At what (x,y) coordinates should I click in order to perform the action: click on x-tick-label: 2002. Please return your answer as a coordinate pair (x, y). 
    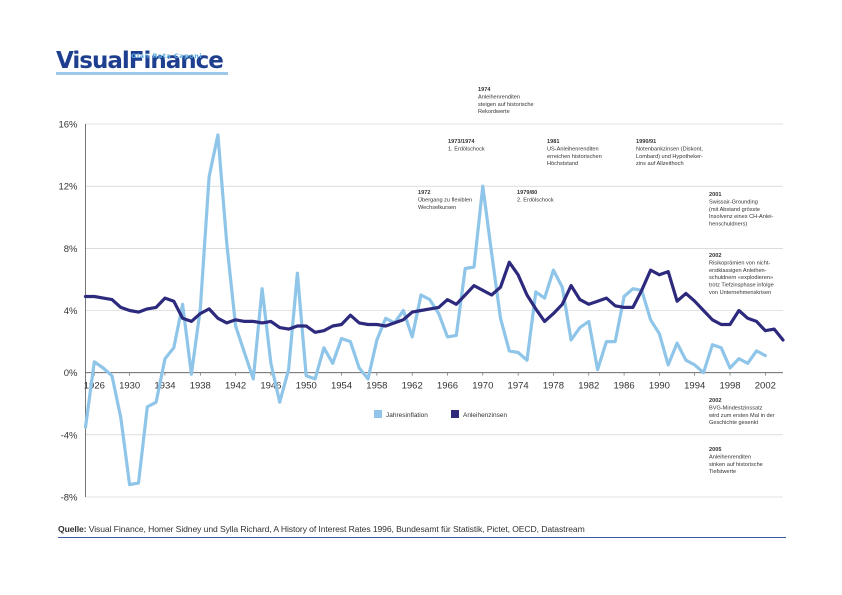
    Looking at the image, I should click on (765, 386).